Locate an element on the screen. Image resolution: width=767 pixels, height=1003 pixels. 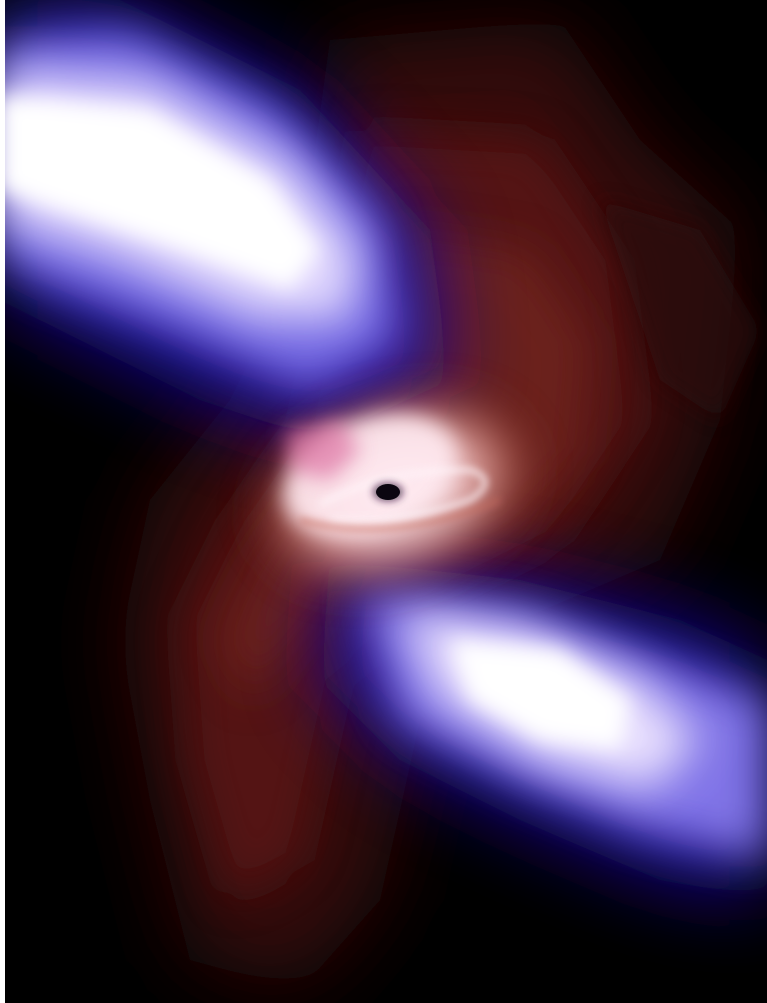
black-hole is located at coordinates (388, 492).